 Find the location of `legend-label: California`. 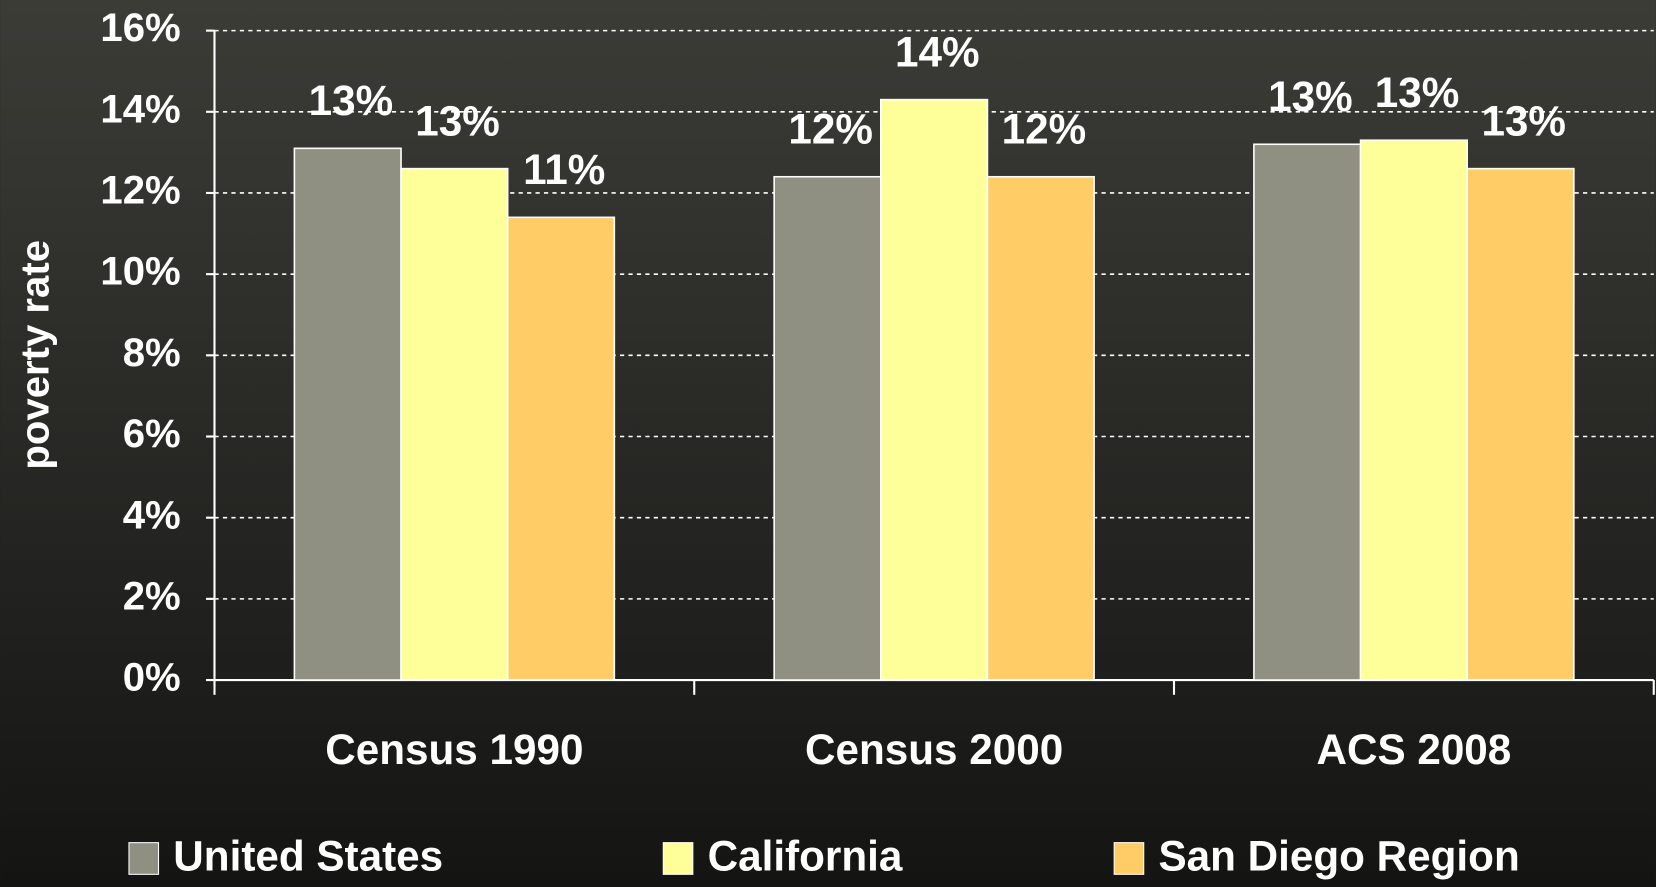

legend-label: California is located at coordinates (805, 856).